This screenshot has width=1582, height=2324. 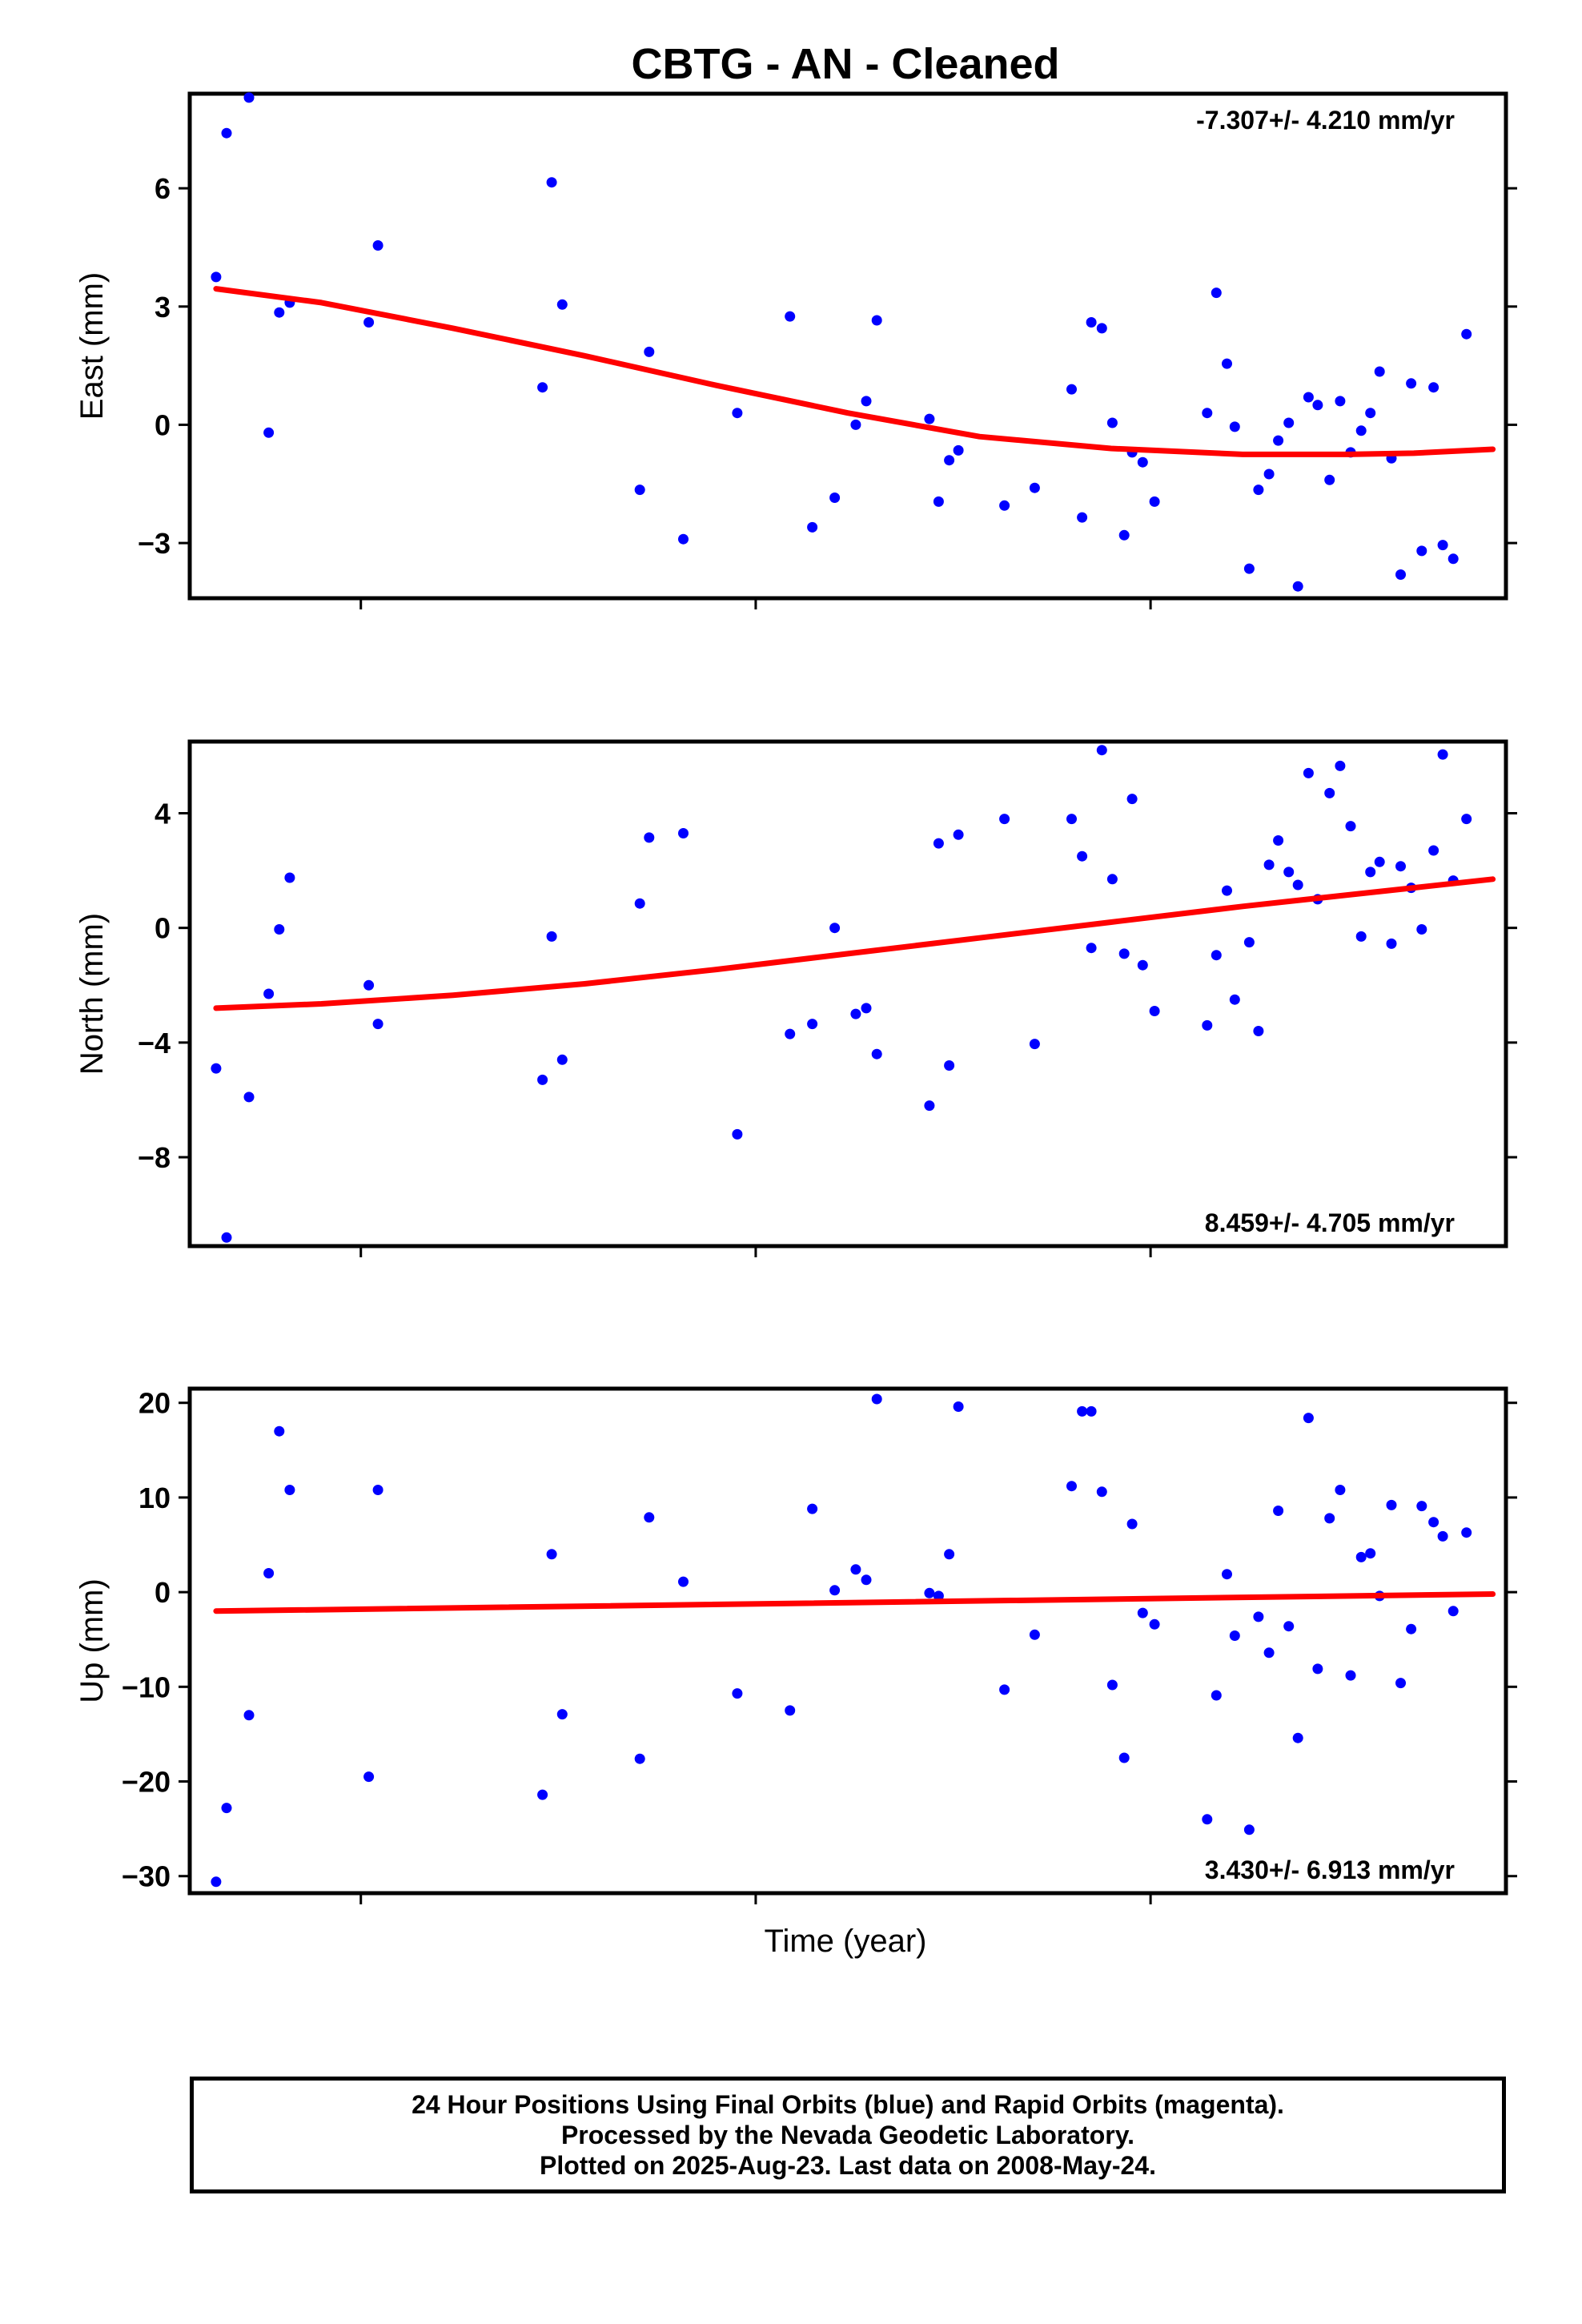 I want to click on chart-title: CBTG - AN - Cleaned, so click(x=845, y=64).